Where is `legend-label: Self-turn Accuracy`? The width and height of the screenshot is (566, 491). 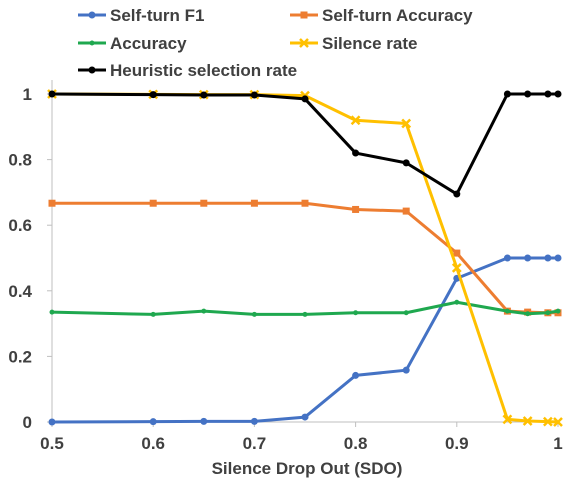
legend-label: Self-turn Accuracy is located at coordinates (397, 15).